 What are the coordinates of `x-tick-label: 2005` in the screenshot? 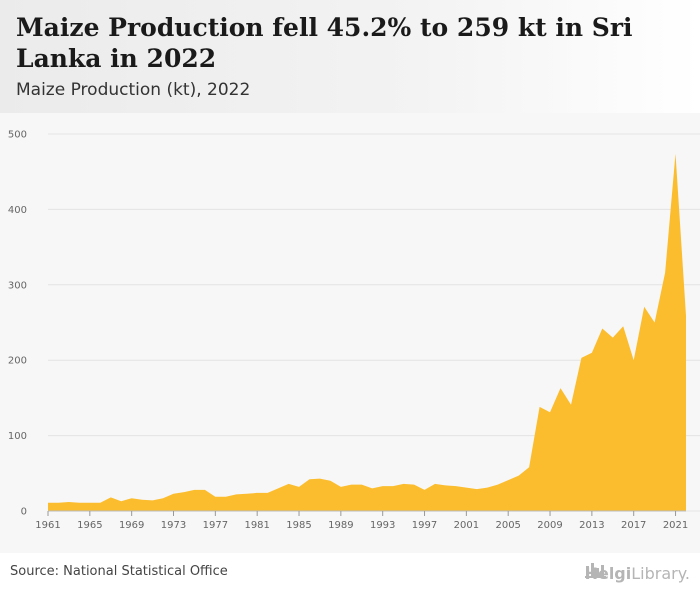 It's located at (507, 525).